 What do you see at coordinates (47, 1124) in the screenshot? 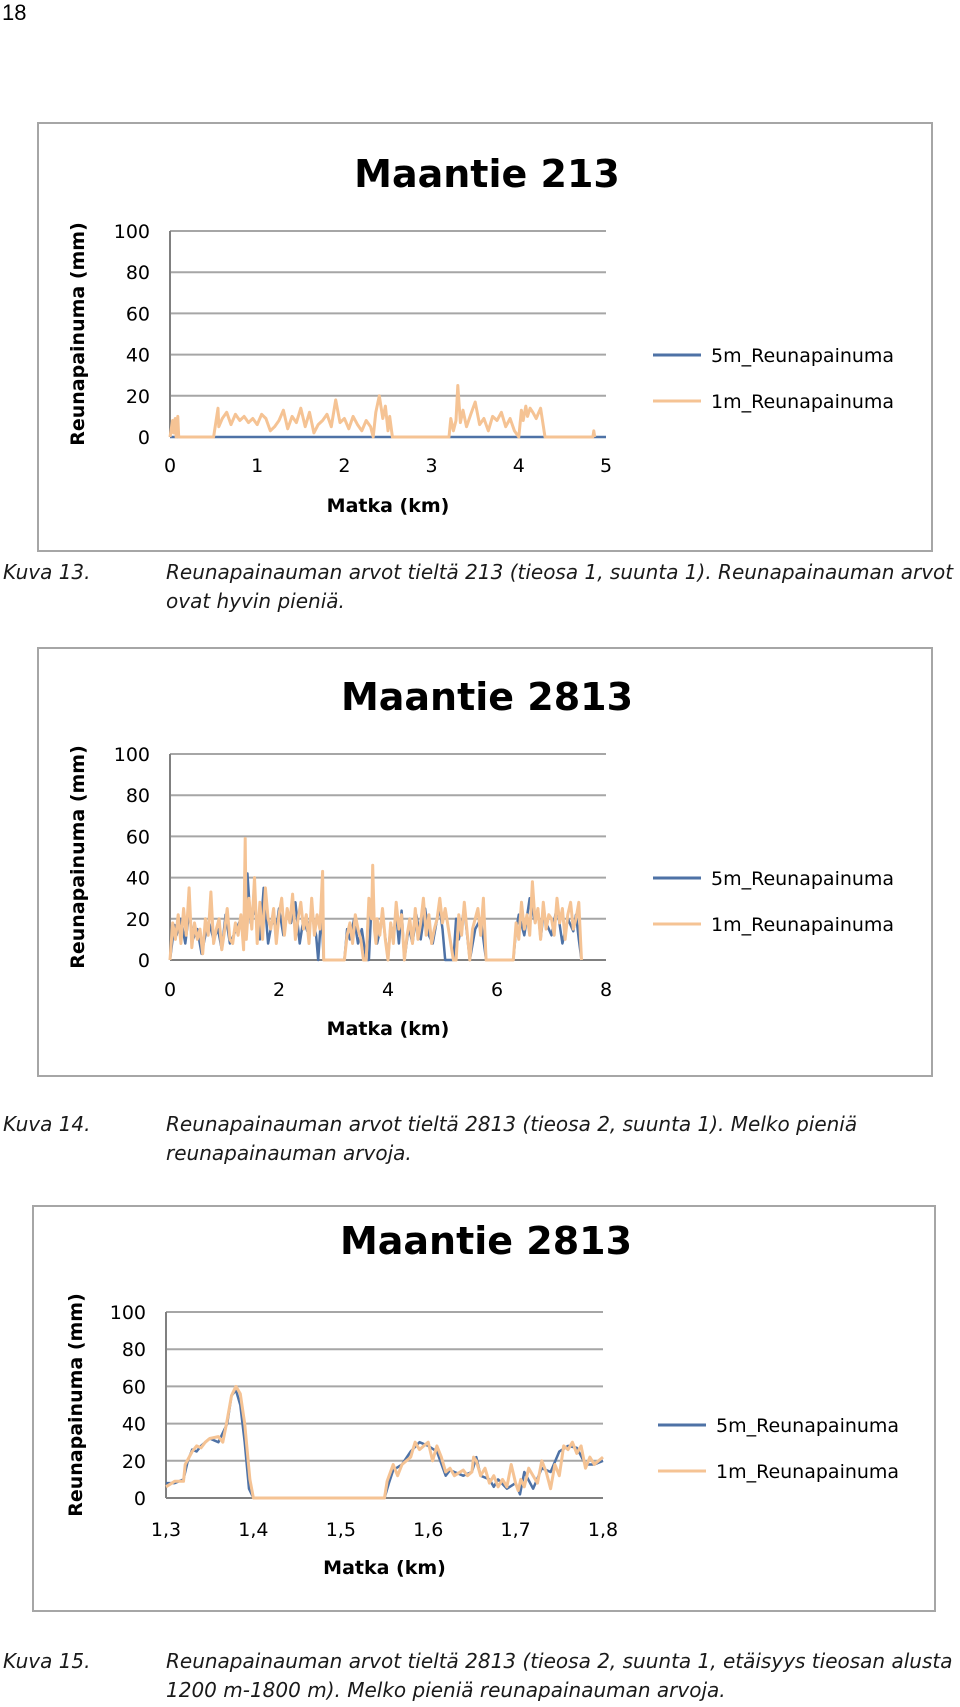
I see `caption-label: Kuva 14.` at bounding box center [47, 1124].